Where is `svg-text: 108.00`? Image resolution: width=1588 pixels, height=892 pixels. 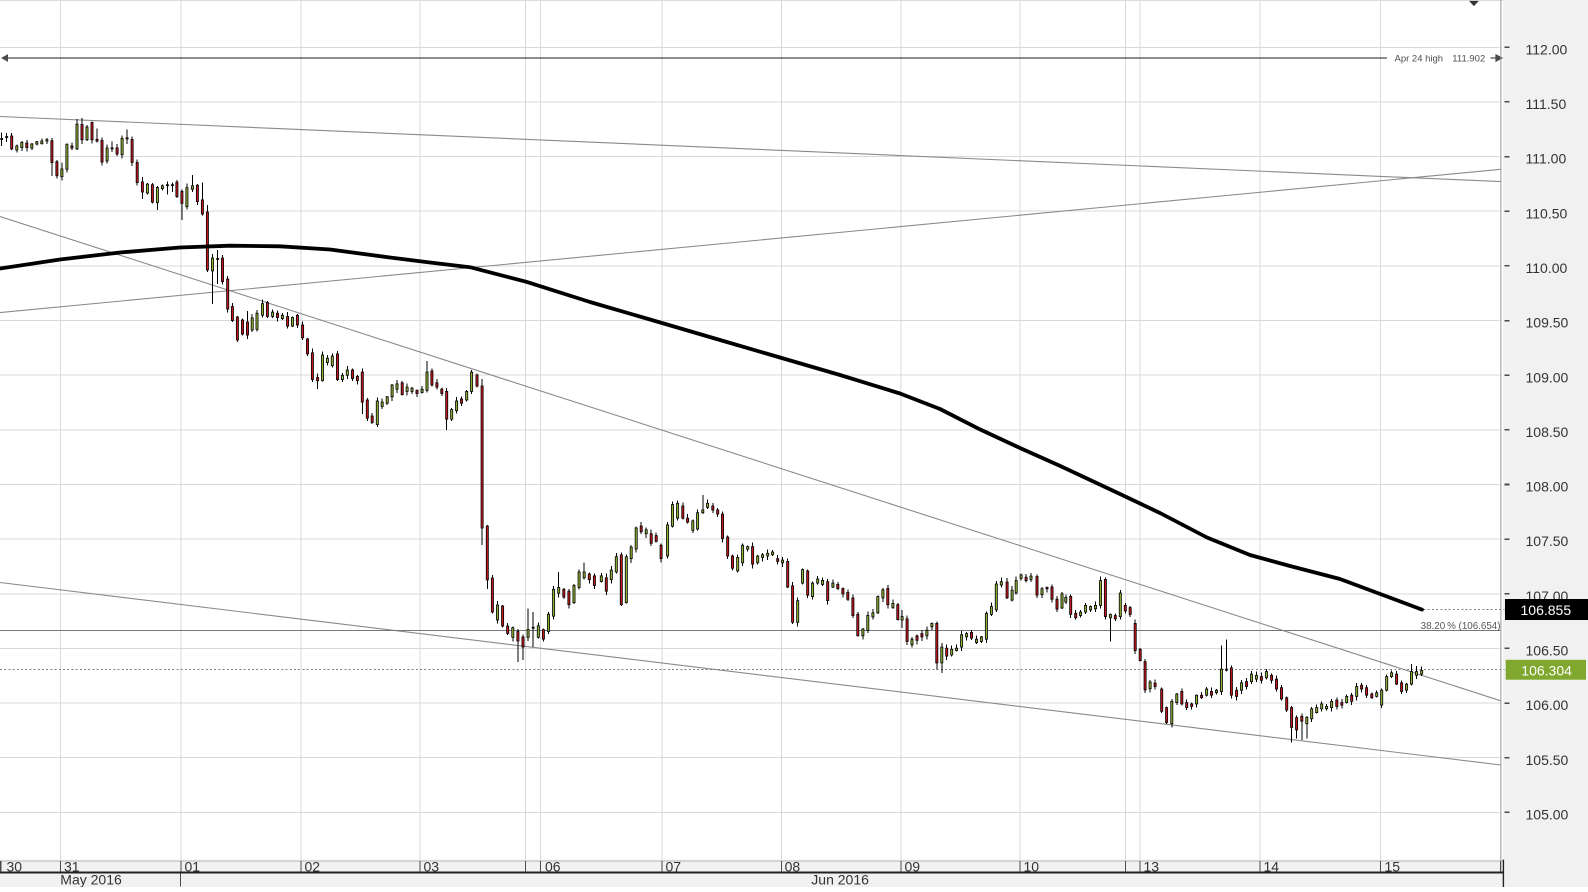
svg-text: 108.00 is located at coordinates (1547, 487).